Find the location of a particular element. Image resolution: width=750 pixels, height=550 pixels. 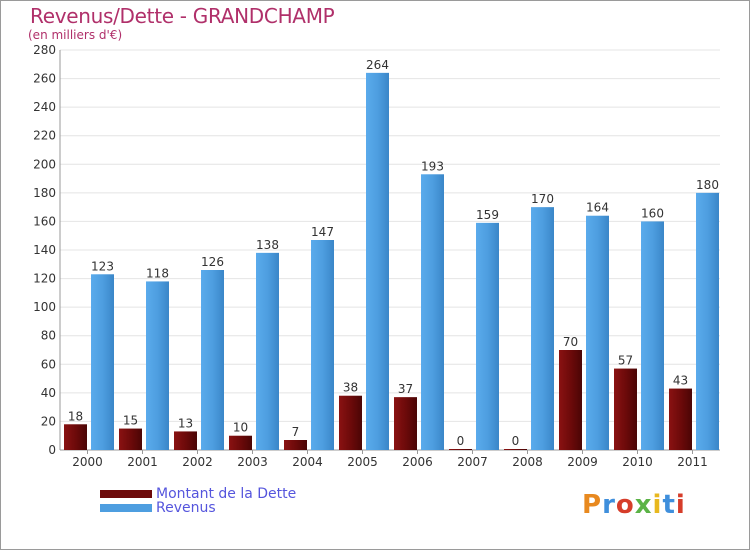

data-label-debt: 37 is located at coordinates (405, 389).